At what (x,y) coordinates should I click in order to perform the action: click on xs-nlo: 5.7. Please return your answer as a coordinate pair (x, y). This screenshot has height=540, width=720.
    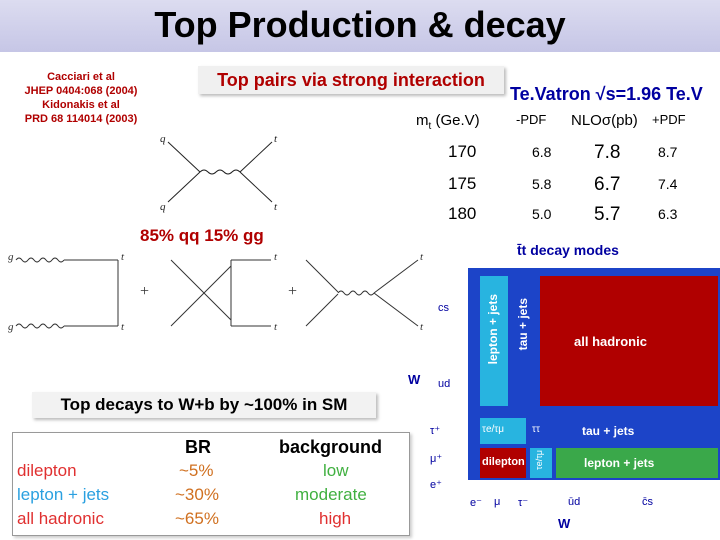
    Looking at the image, I should click on (607, 214).